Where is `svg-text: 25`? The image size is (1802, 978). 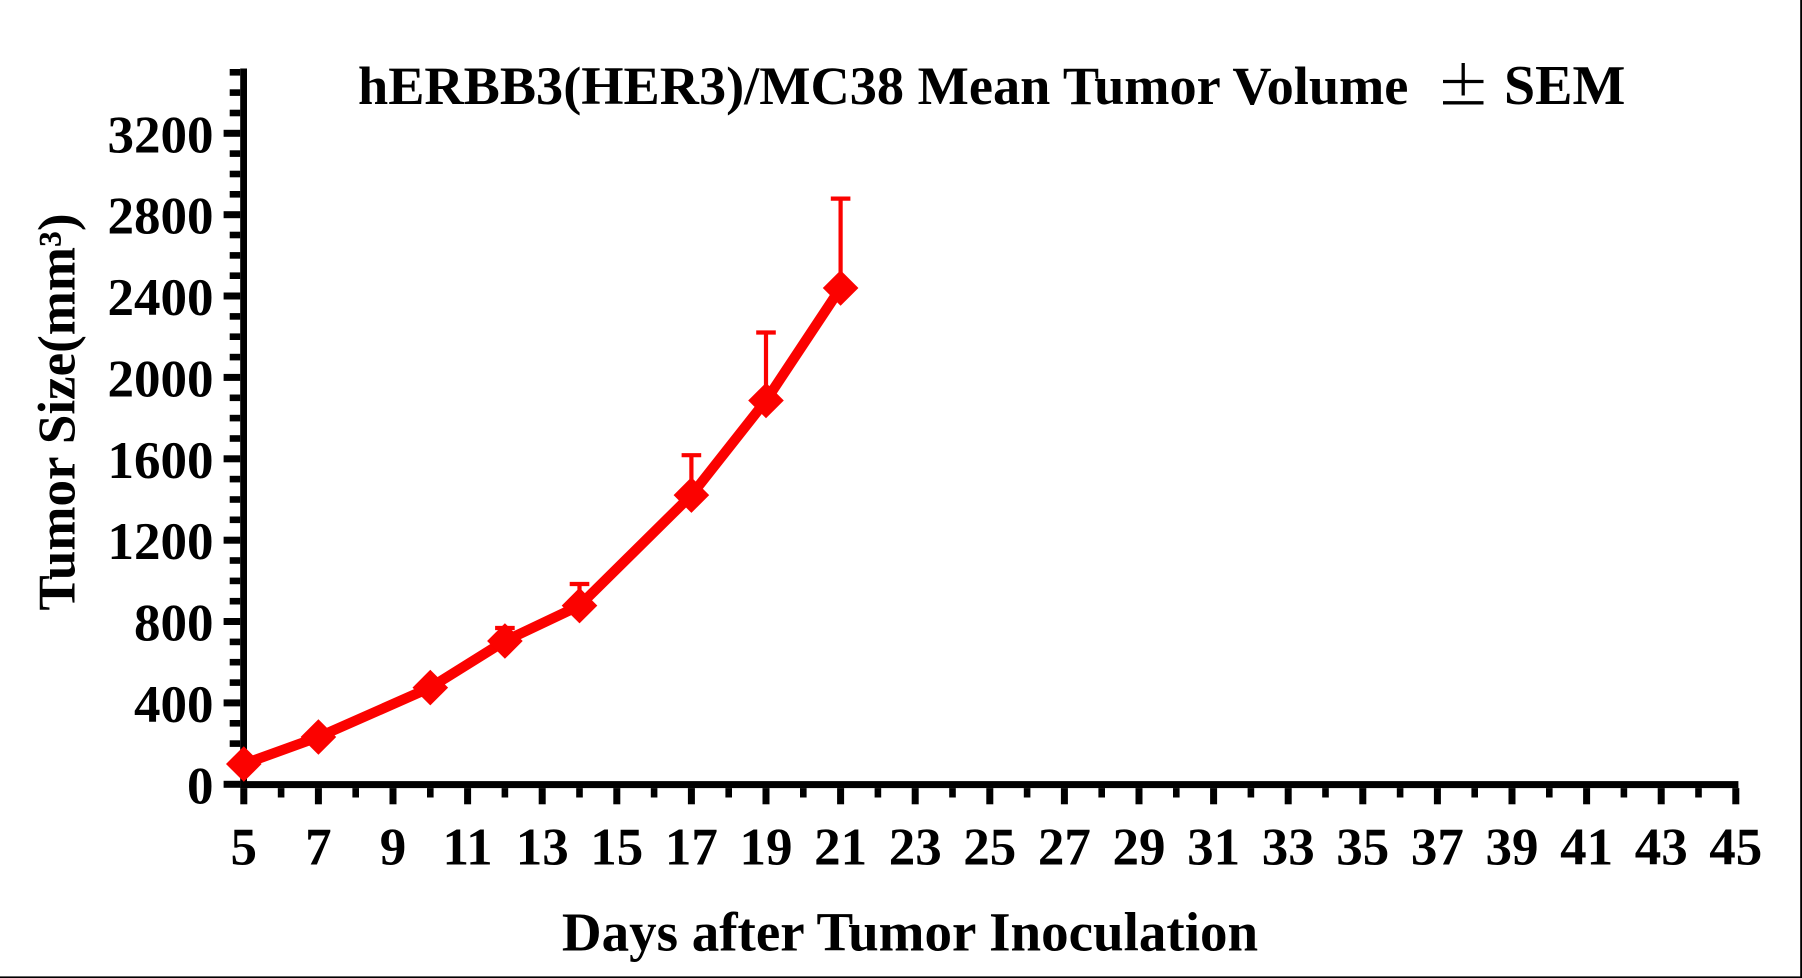
svg-text: 25 is located at coordinates (989, 848).